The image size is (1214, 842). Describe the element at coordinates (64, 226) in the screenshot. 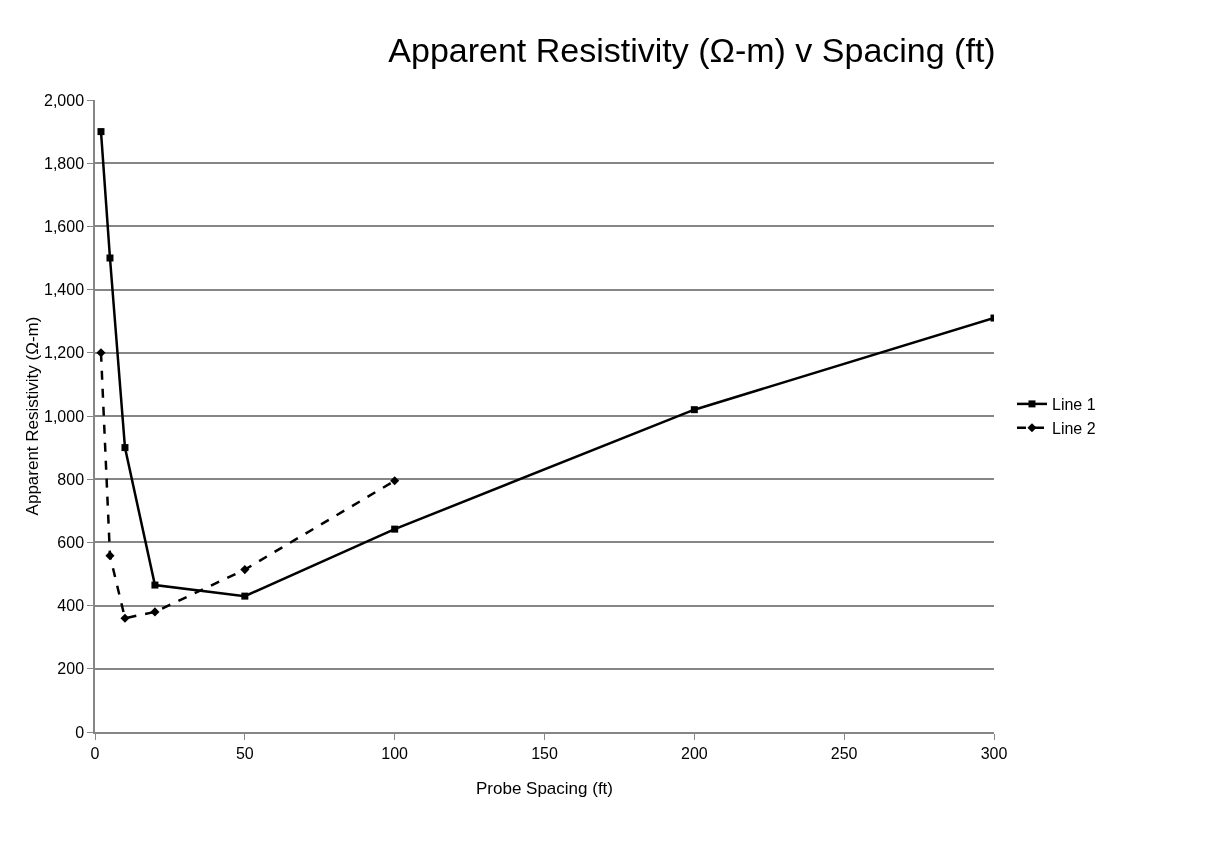

I see `y-tick-label: 1,600` at that location.